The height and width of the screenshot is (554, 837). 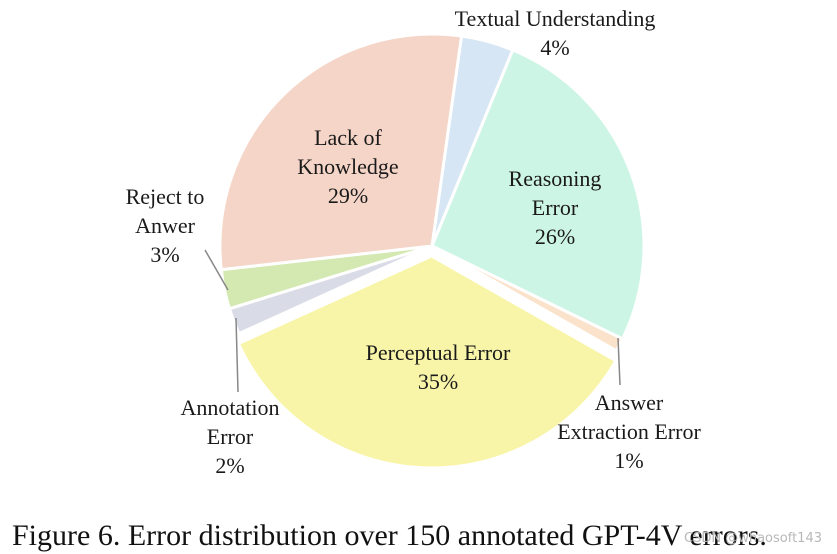 I want to click on label-textual-understanding: Textual Understanding 4%, so click(x=555, y=33).